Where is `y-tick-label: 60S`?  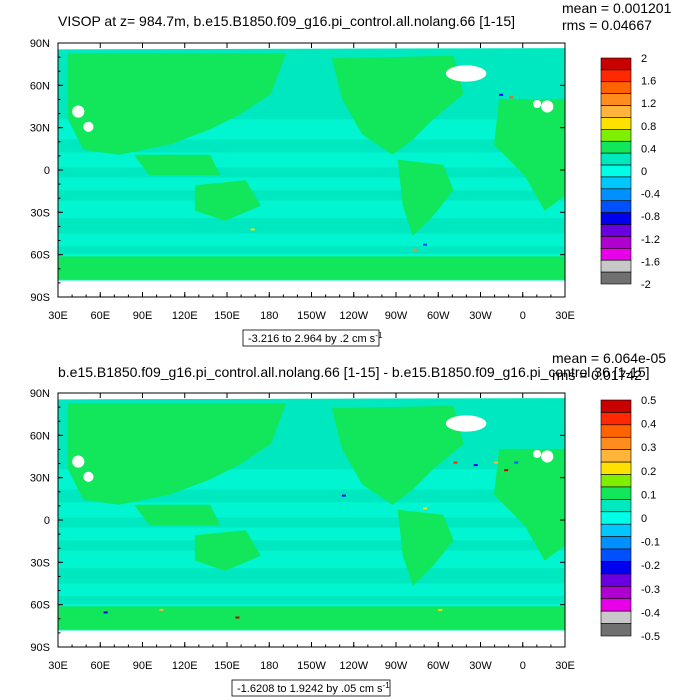
y-tick-label: 60S is located at coordinates (40, 256).